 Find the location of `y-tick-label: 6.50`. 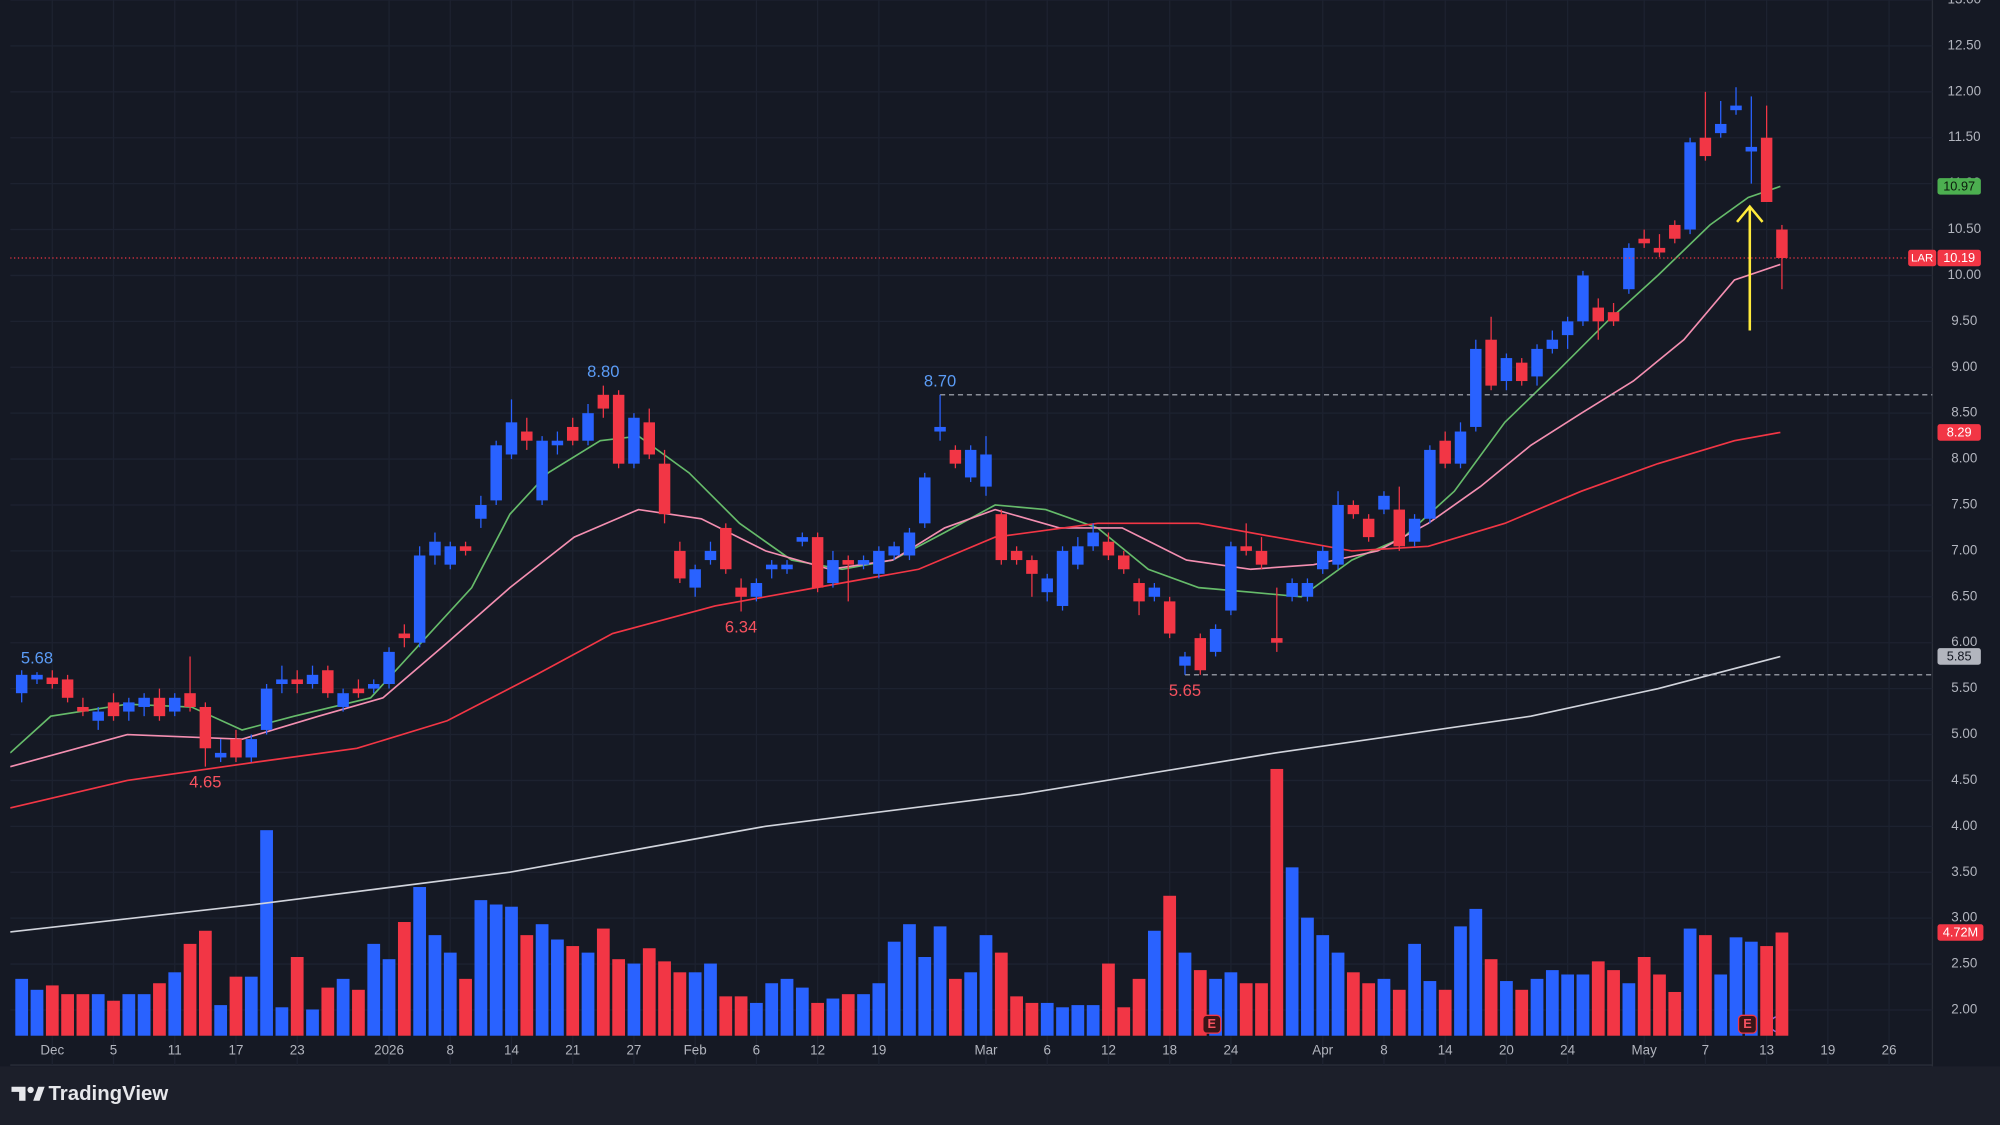

y-tick-label: 6.50 is located at coordinates (1964, 595).